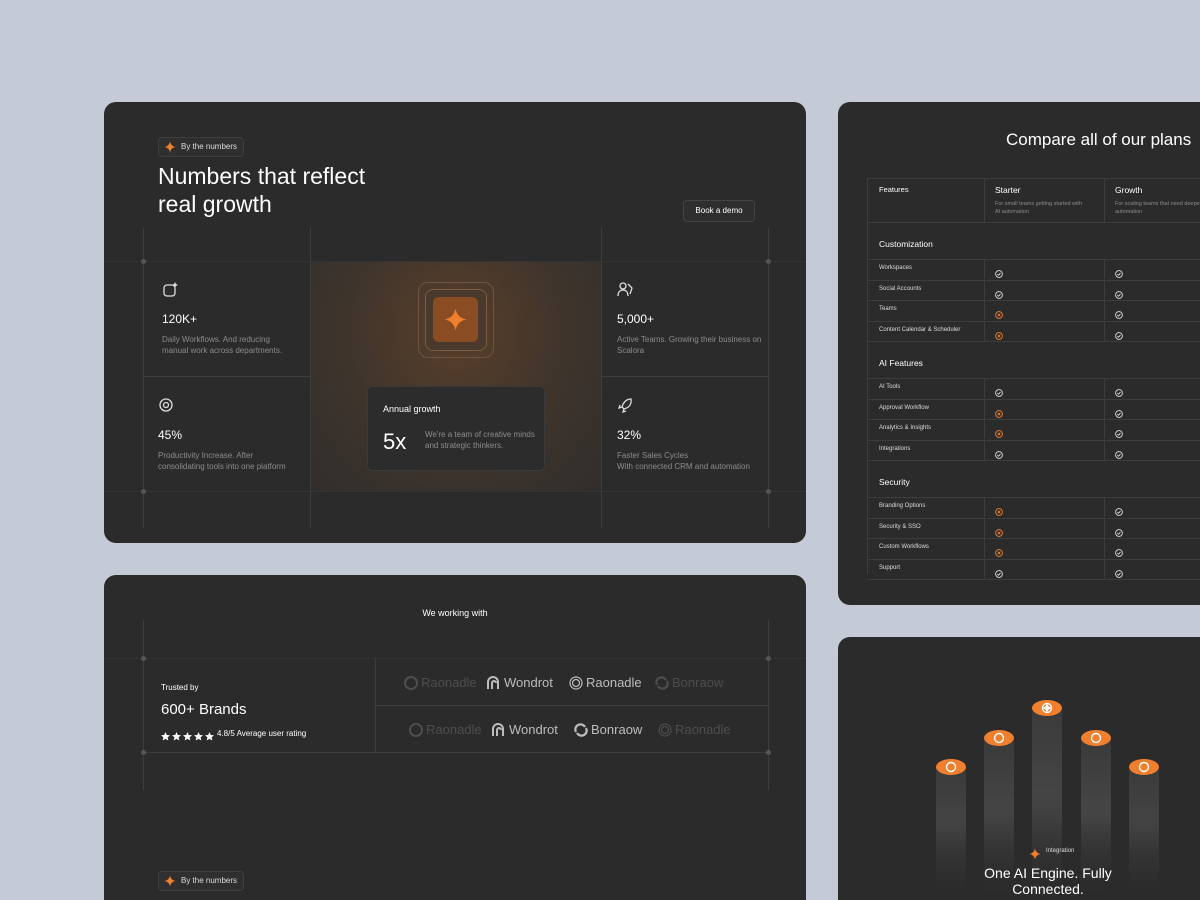 This screenshot has width=1200, height=900. Describe the element at coordinates (395, 441) in the screenshot. I see `growth-value: 5x` at that location.